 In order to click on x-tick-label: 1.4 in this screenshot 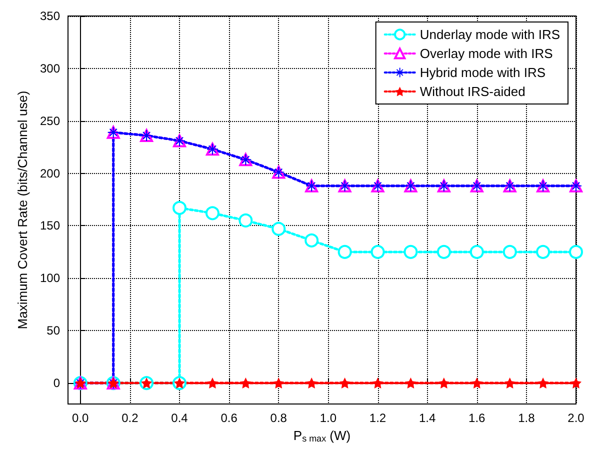, I will do `click(427, 418)`.